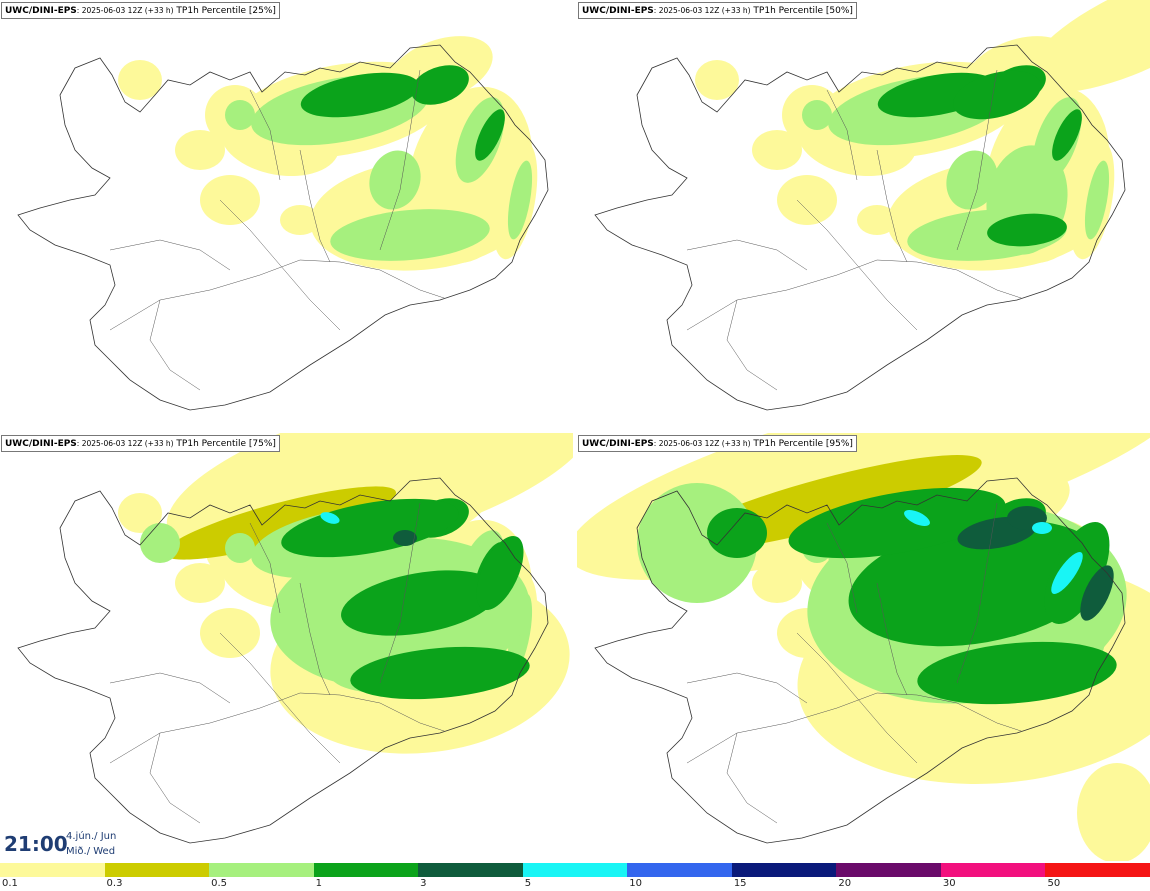 The width and height of the screenshot is (1150, 891). Describe the element at coordinates (949, 883) in the screenshot. I see `legend-label: 30` at that location.